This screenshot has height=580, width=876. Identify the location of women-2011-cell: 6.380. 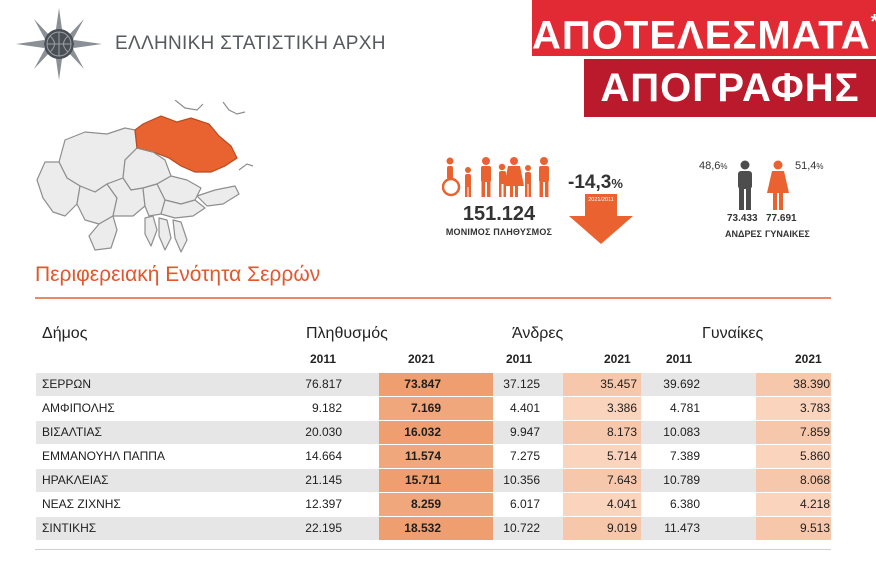
(684, 504).